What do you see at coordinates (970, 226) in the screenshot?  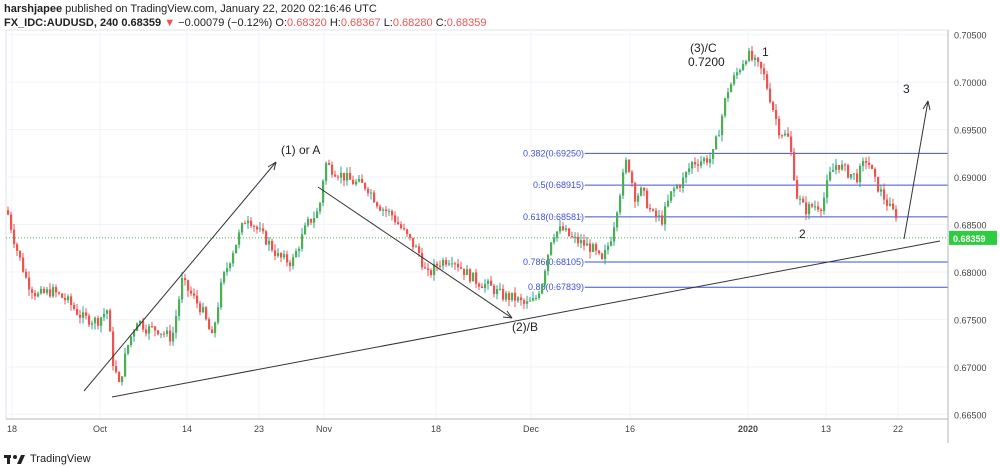 I see `y-tick-label: 0.68500` at bounding box center [970, 226].